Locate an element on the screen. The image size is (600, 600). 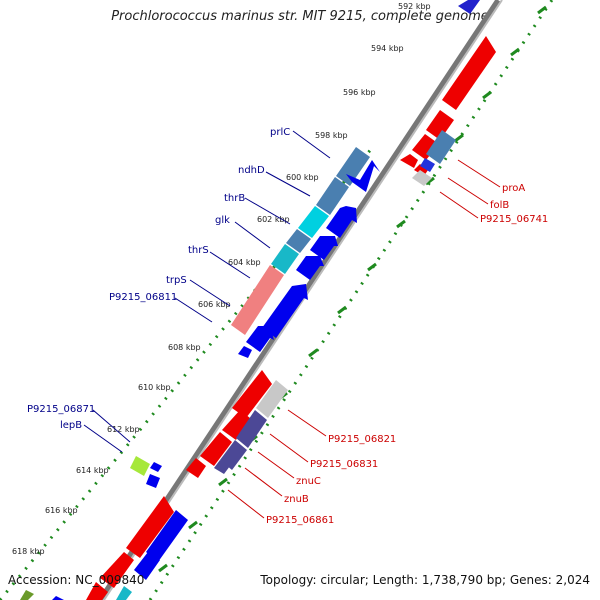
kbp-label: 592 kbp is located at coordinates (414, 6).